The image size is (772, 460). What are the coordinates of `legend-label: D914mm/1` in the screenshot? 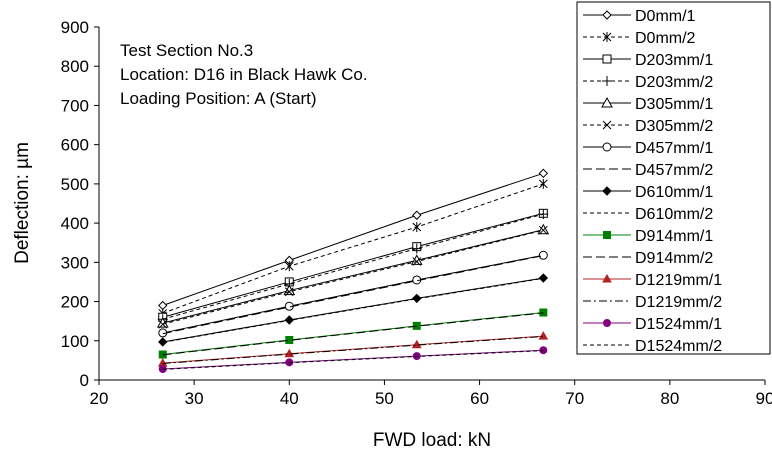 It's located at (674, 236).